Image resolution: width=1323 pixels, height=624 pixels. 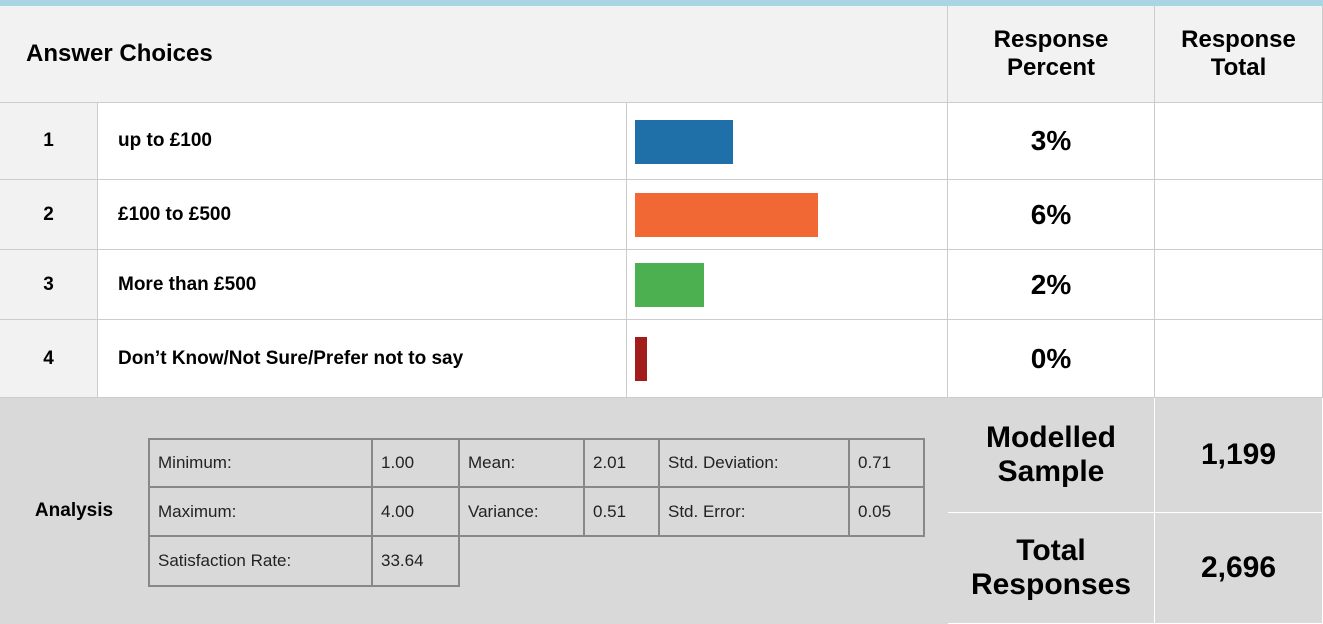 I want to click on stat-value: 0.05, so click(x=887, y=512).